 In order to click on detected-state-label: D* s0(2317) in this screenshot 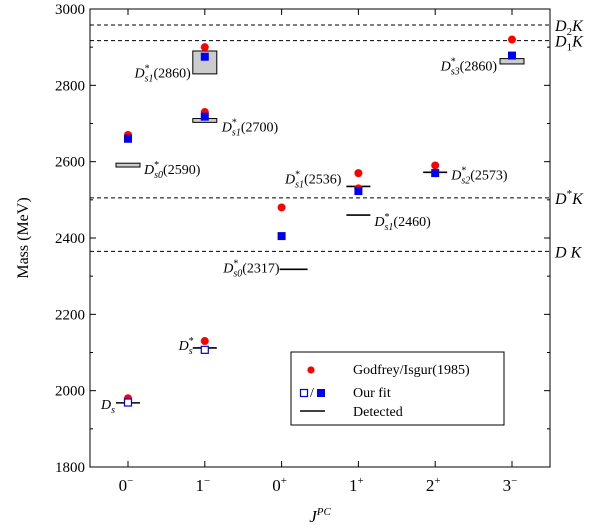, I will do `click(251, 268)`.